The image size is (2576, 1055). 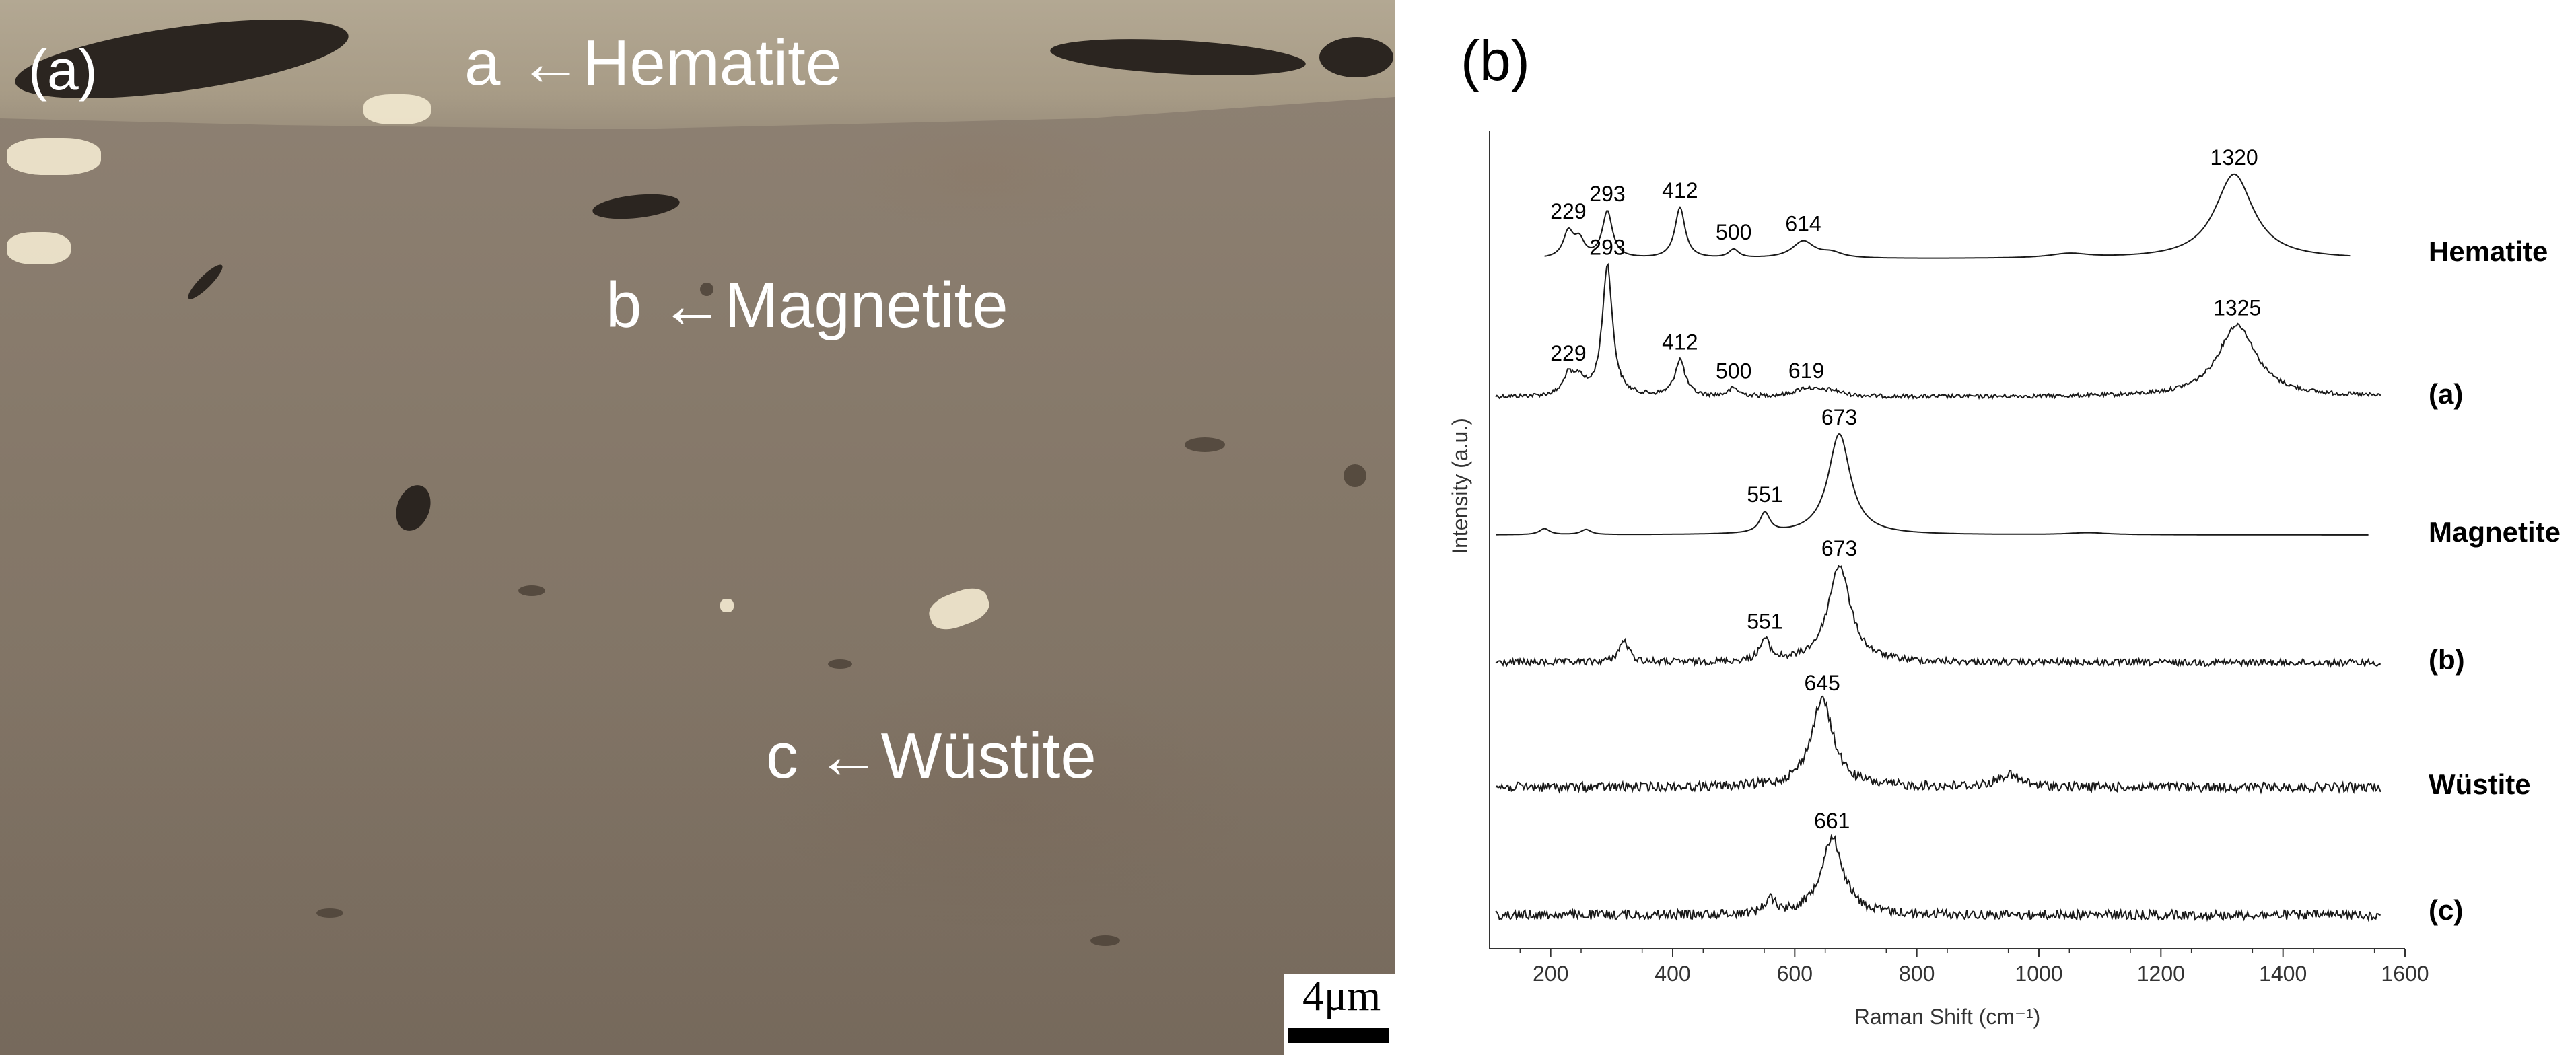 What do you see at coordinates (2488, 251) in the screenshot?
I see `series-label: Hematite` at bounding box center [2488, 251].